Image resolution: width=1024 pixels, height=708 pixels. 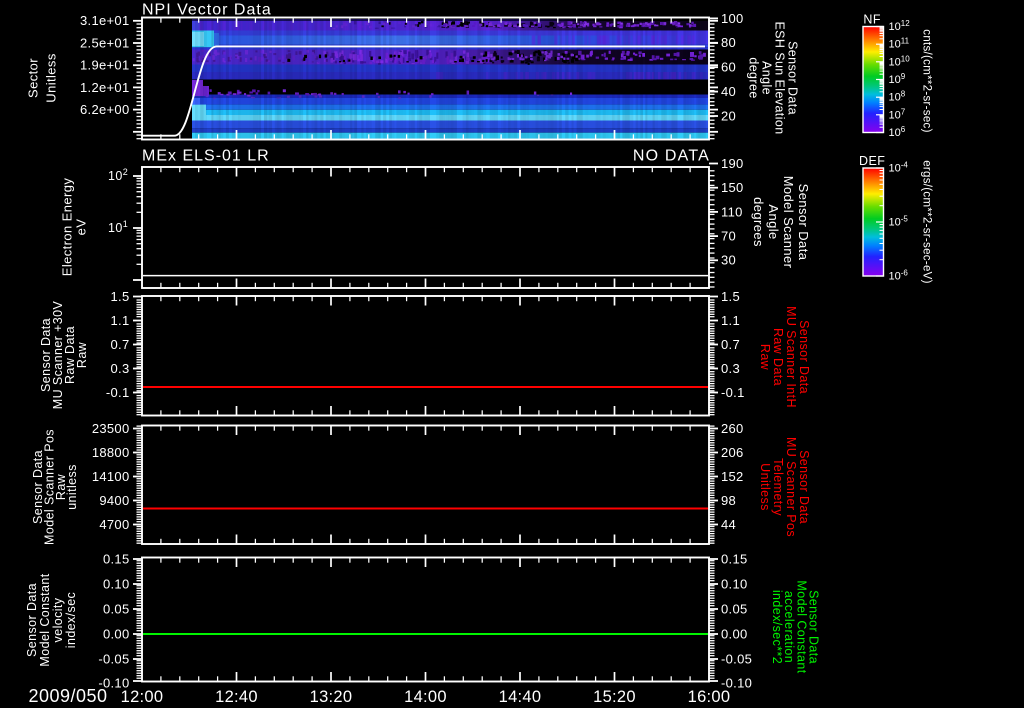 I want to click on svg-text: Model Scanner Pos, so click(x=50, y=487).